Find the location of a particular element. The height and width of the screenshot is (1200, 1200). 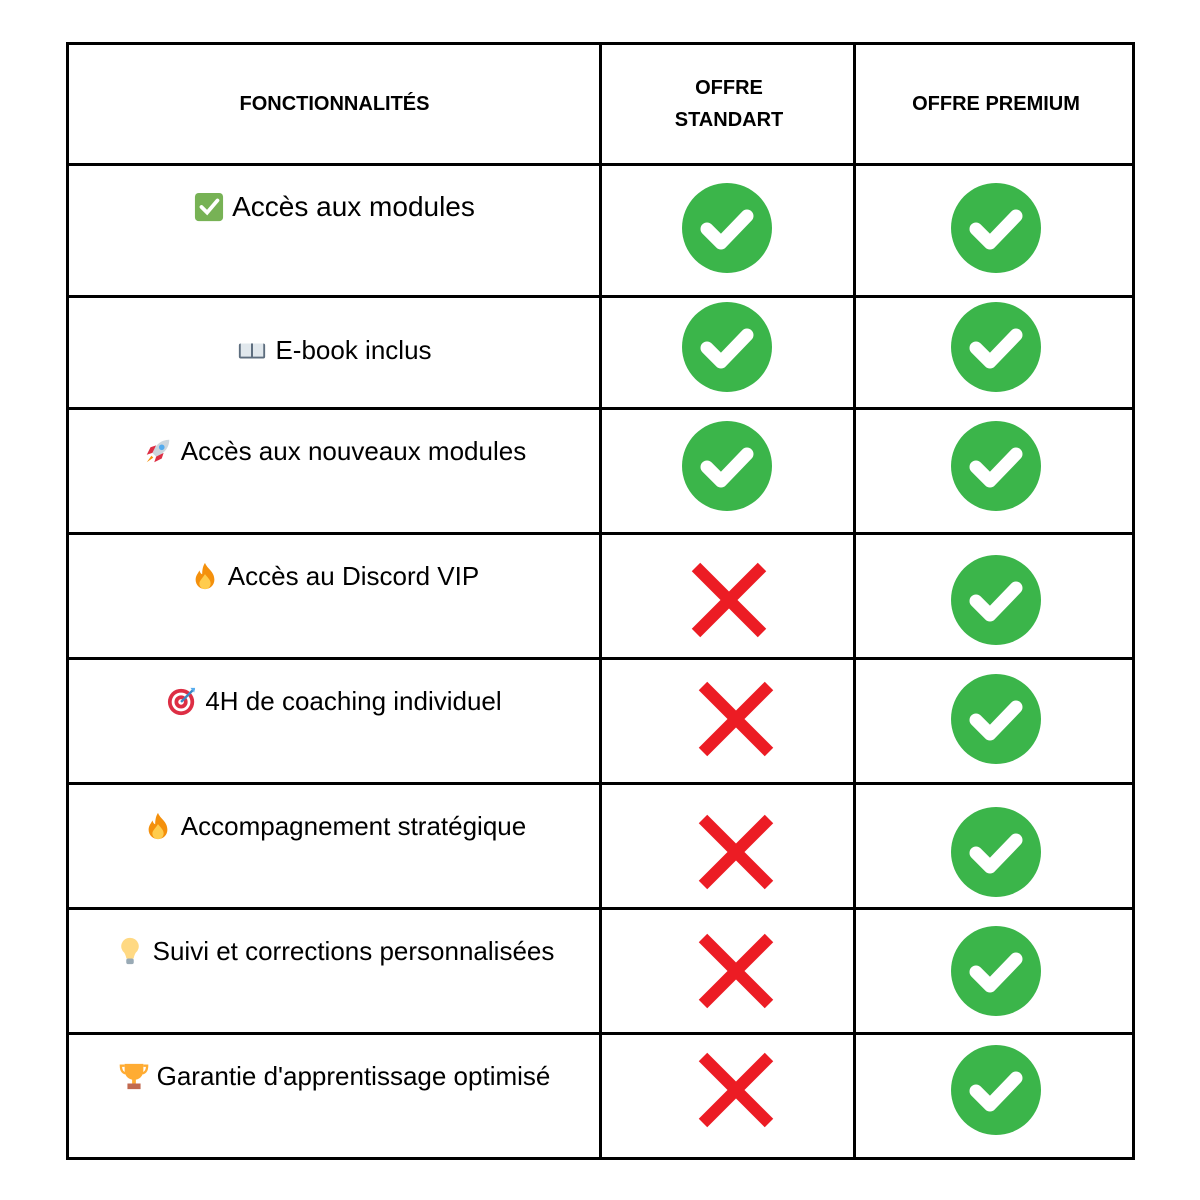

feature-row-label: Accès aux modules is located at coordinates (334, 207).